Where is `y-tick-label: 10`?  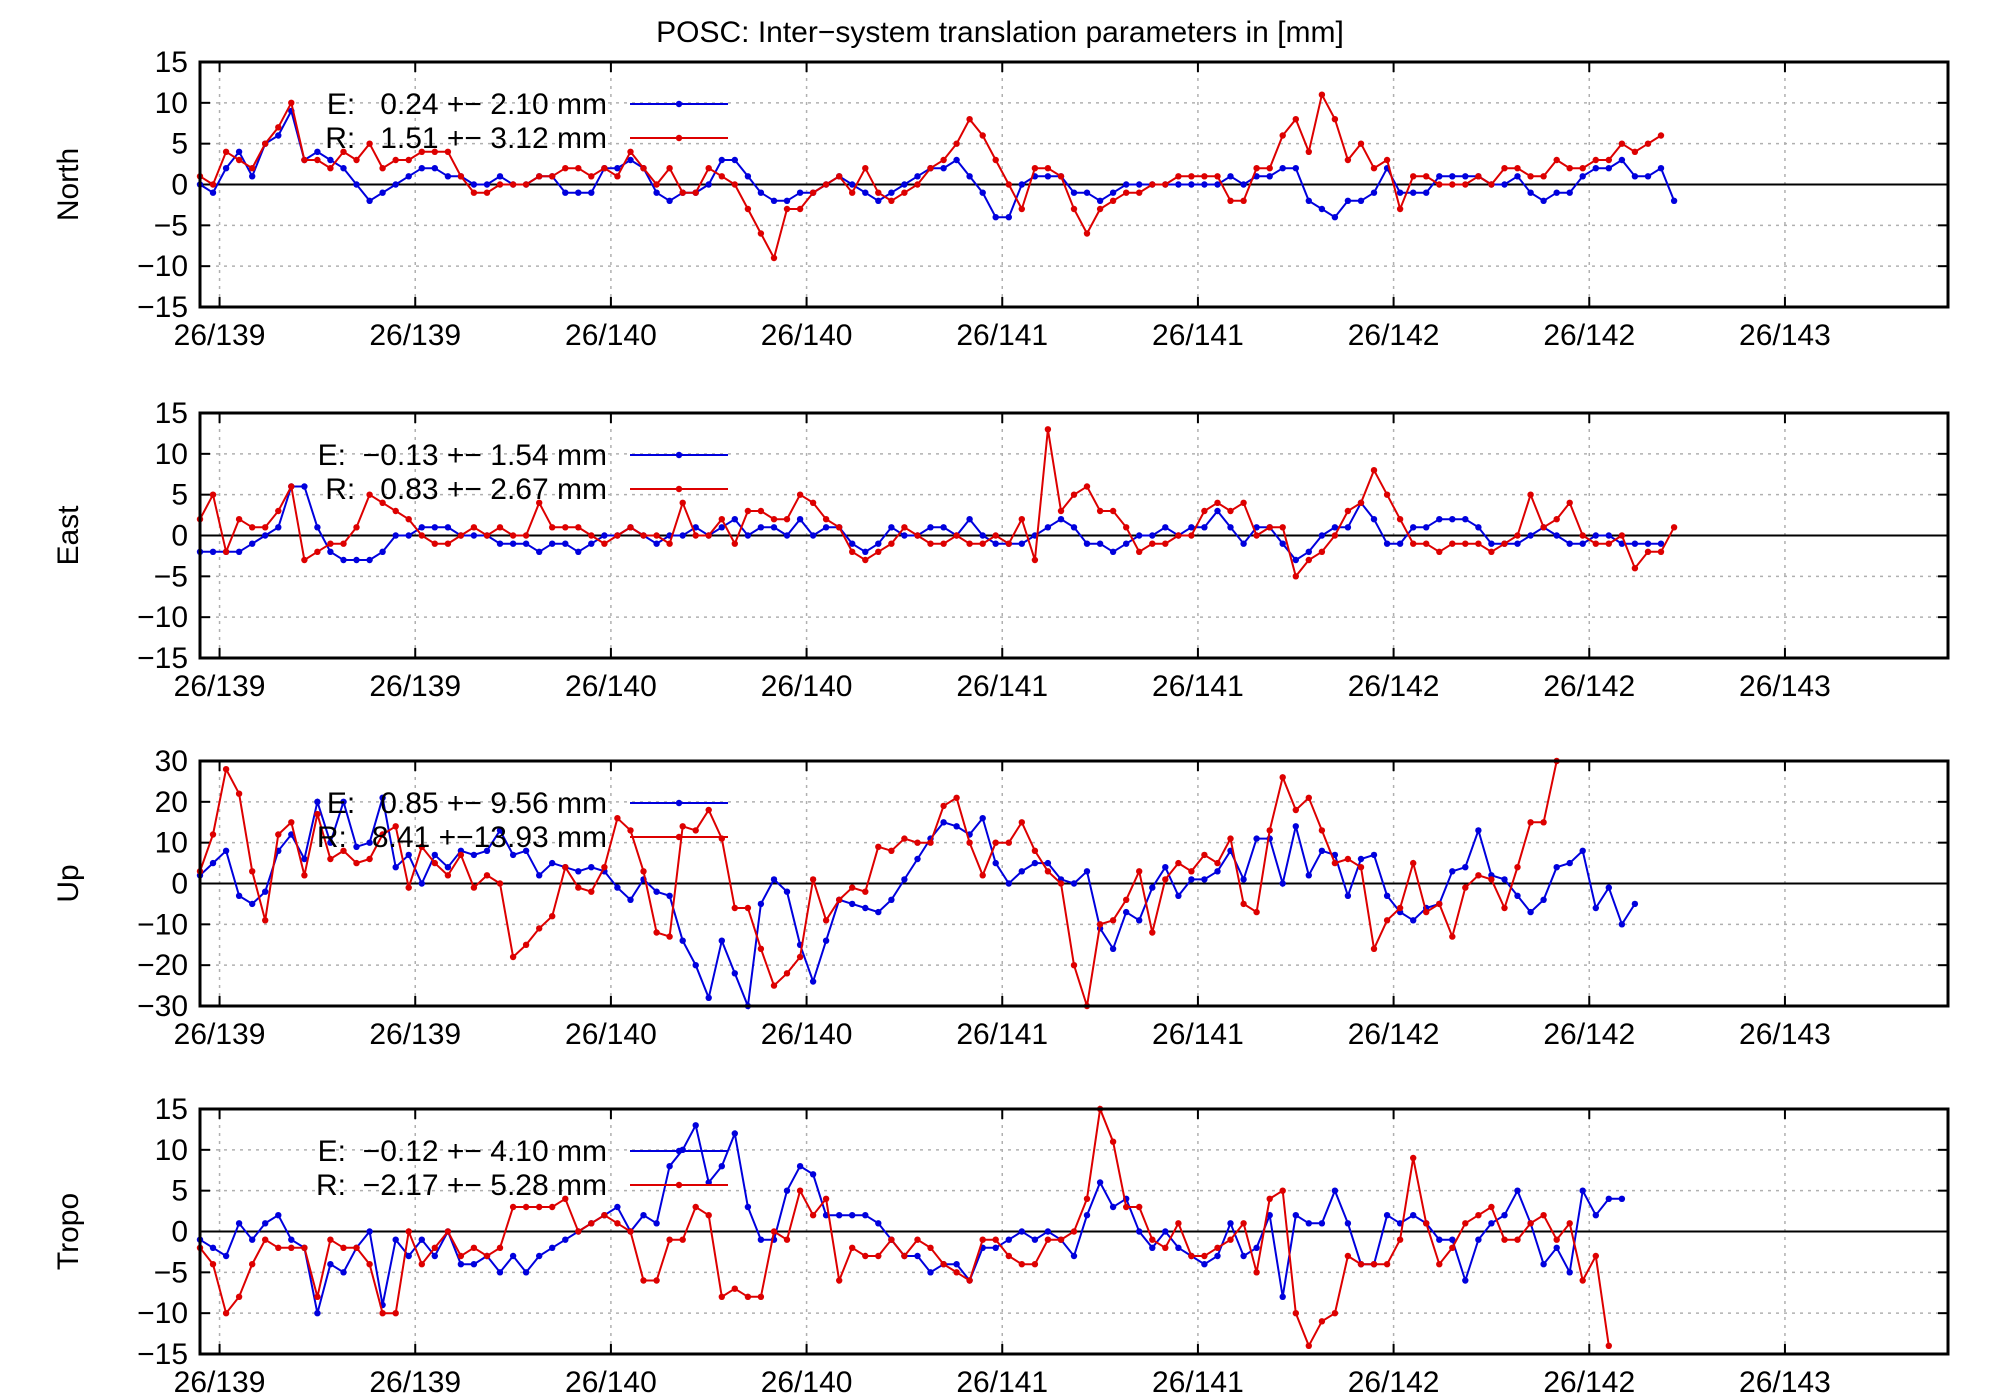 y-tick-label: 10 is located at coordinates (171, 1150).